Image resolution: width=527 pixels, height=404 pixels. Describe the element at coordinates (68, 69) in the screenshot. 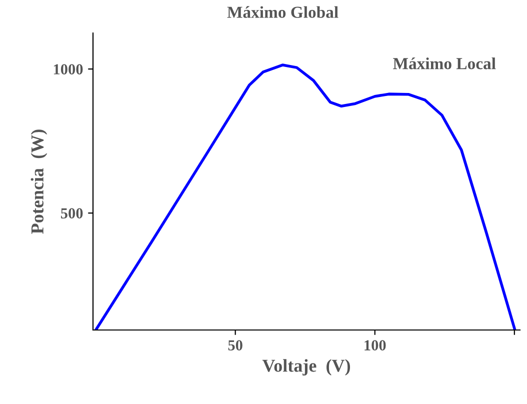

I see `y-tick-label: 1000` at that location.